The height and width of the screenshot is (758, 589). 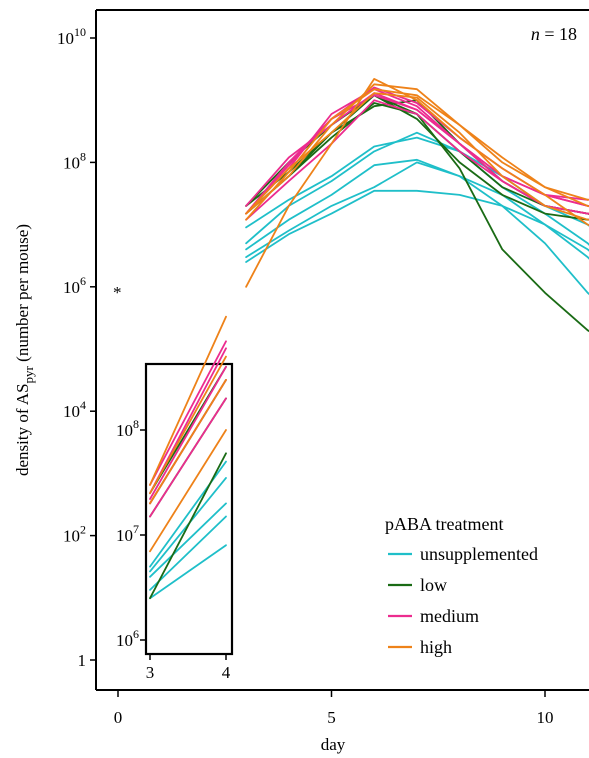 I want to click on legend-items: unsupplemented low medium high, so click(x=463, y=600).